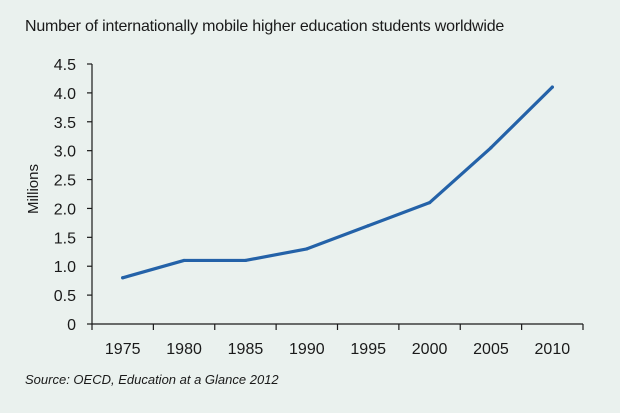  What do you see at coordinates (184, 349) in the screenshot?
I see `x-tick-label: 1980` at bounding box center [184, 349].